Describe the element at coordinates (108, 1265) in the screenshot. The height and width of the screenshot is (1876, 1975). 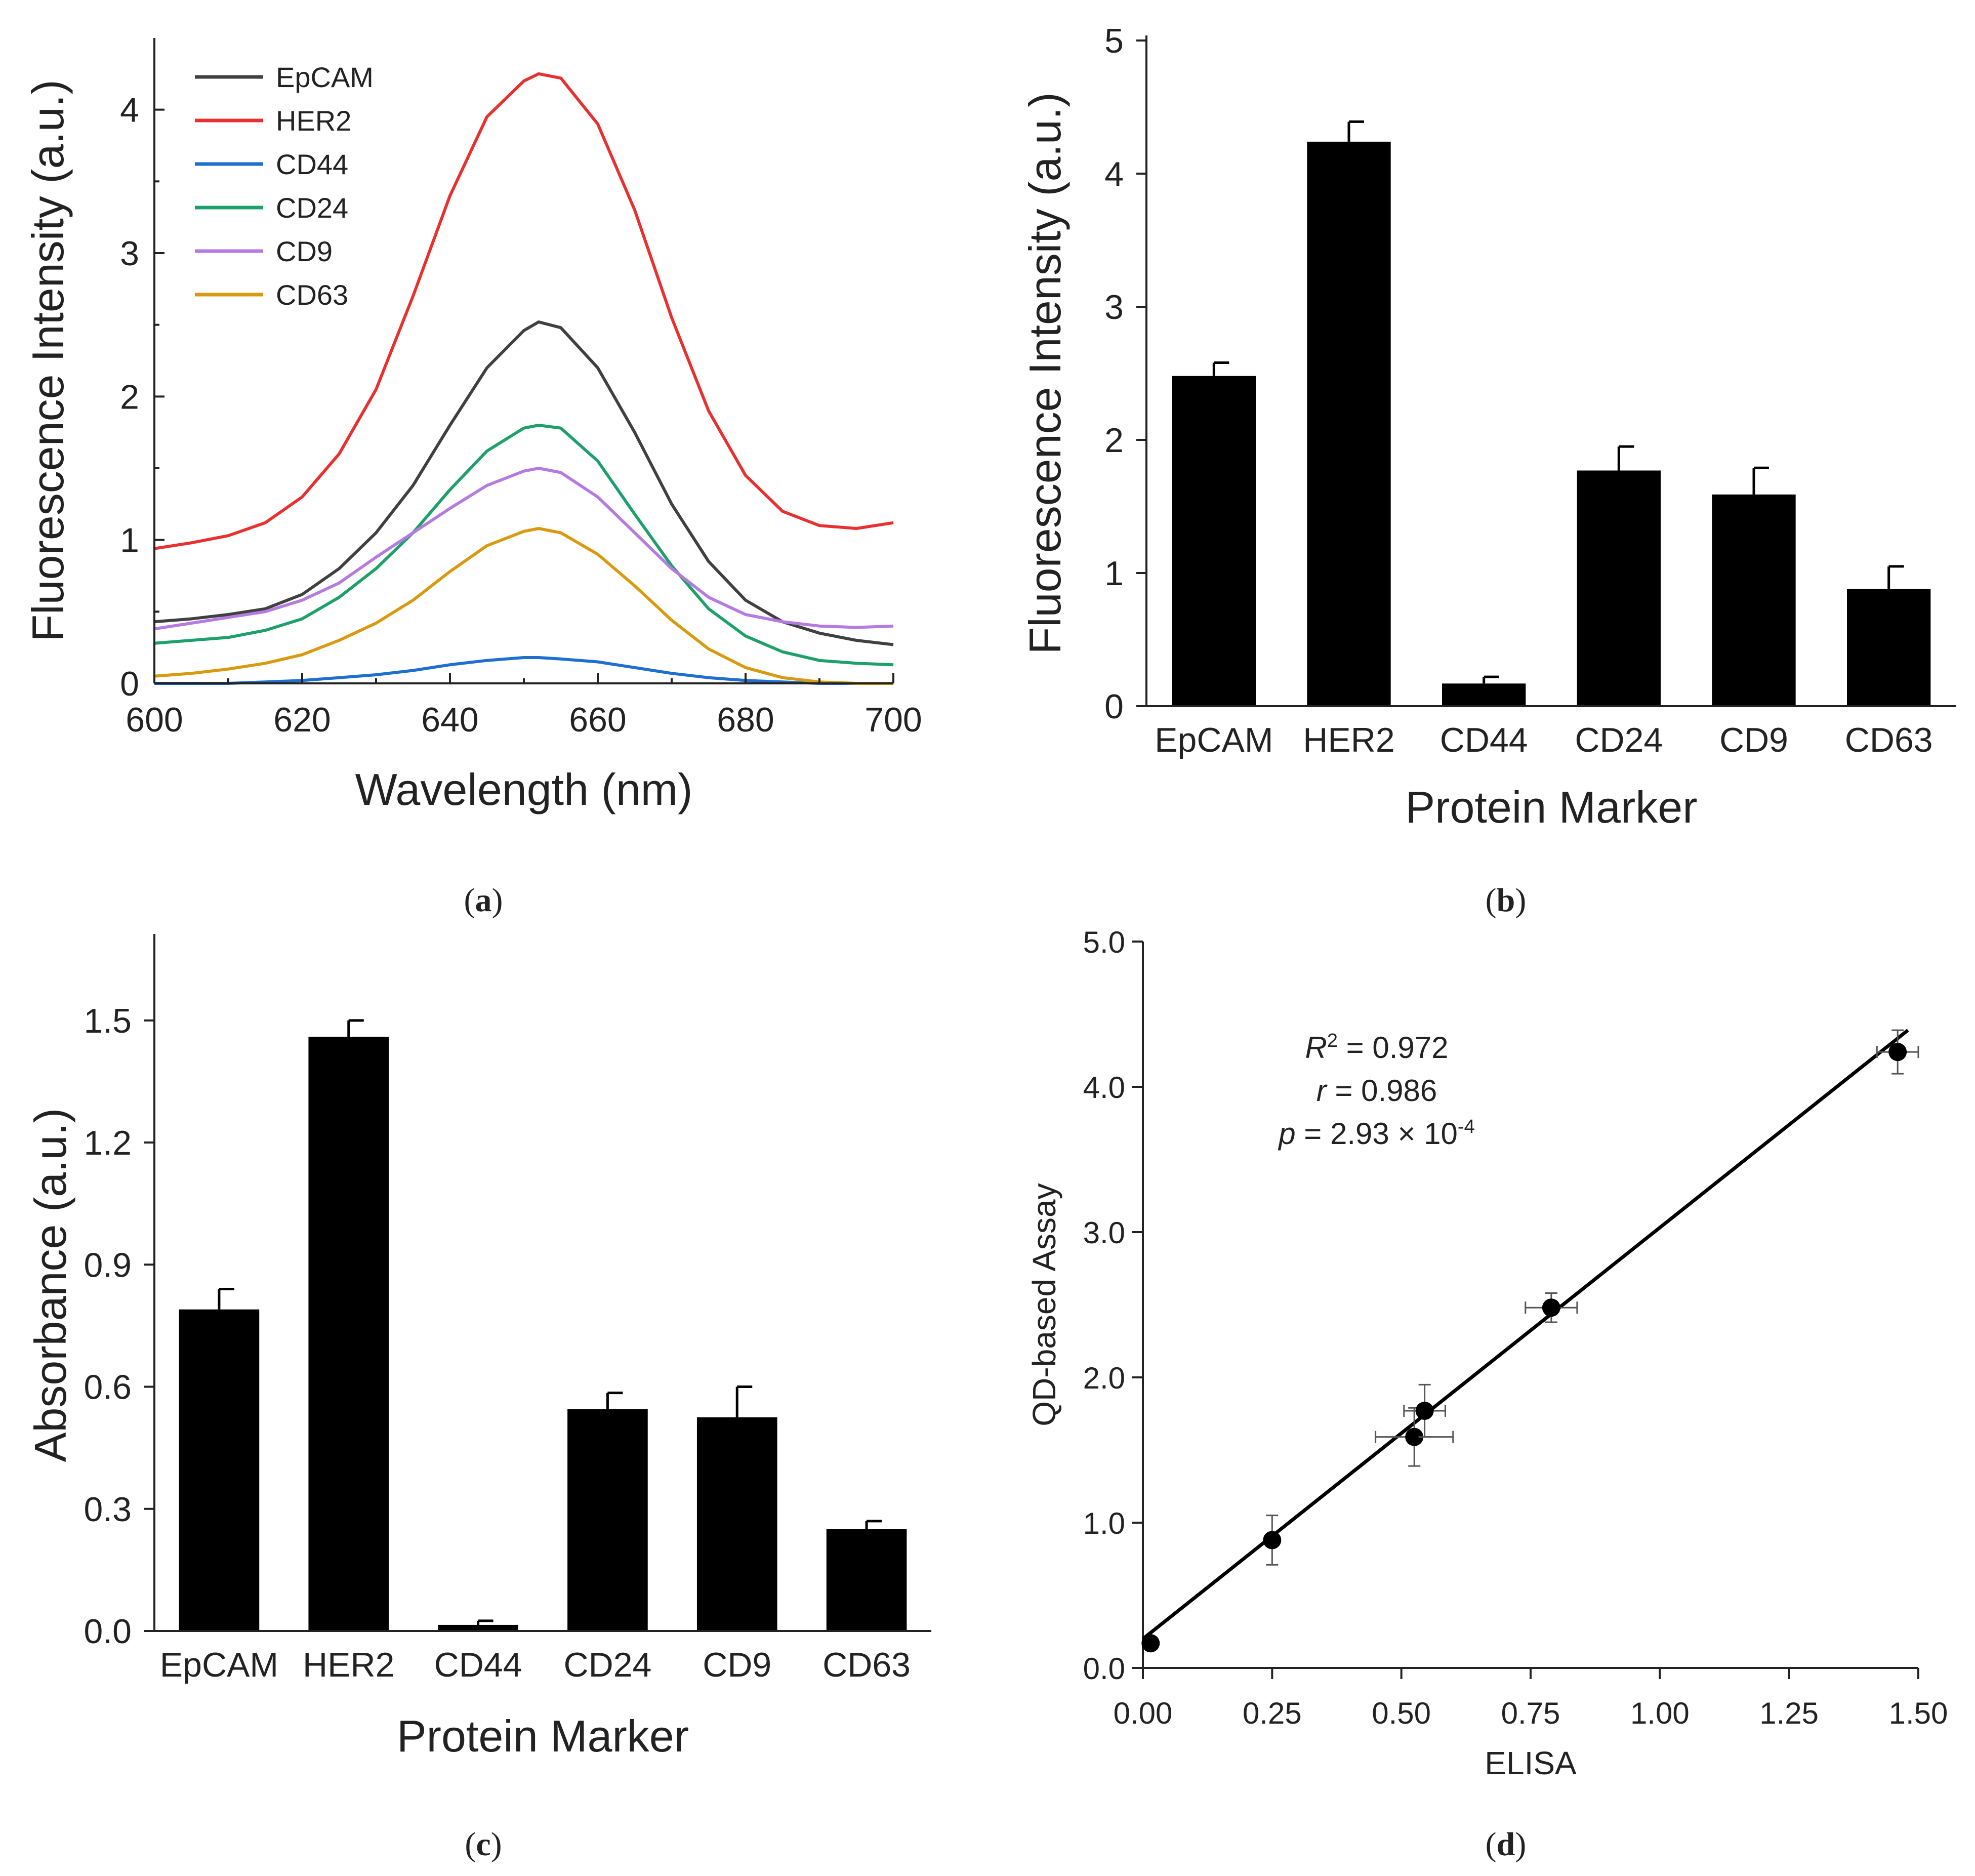
I see `y-tick-label: 0.9` at that location.